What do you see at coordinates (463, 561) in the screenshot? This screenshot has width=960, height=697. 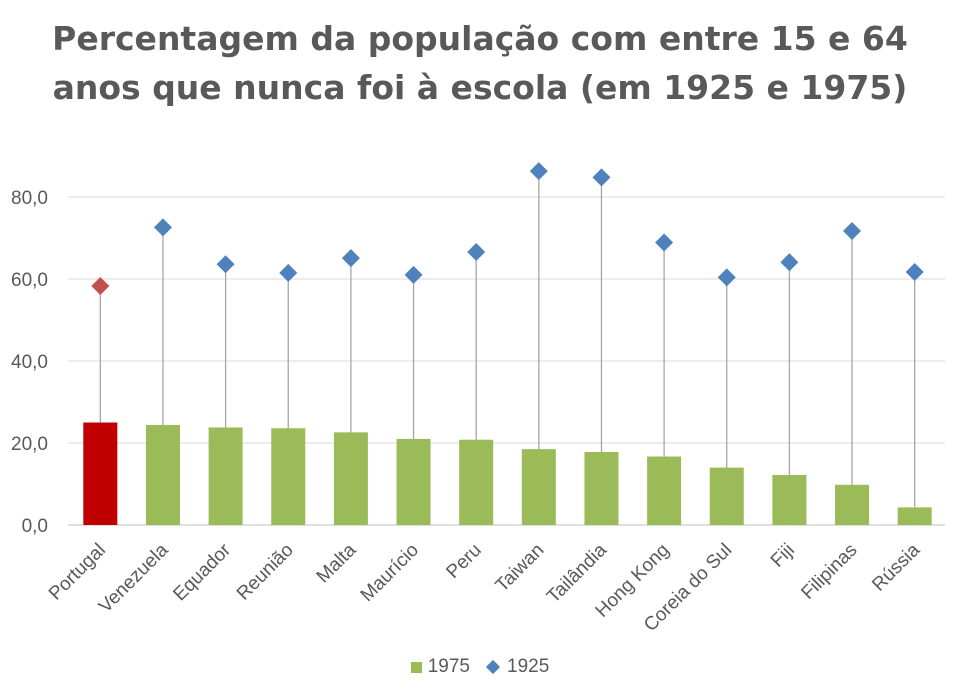 I see `category-label: Peru` at bounding box center [463, 561].